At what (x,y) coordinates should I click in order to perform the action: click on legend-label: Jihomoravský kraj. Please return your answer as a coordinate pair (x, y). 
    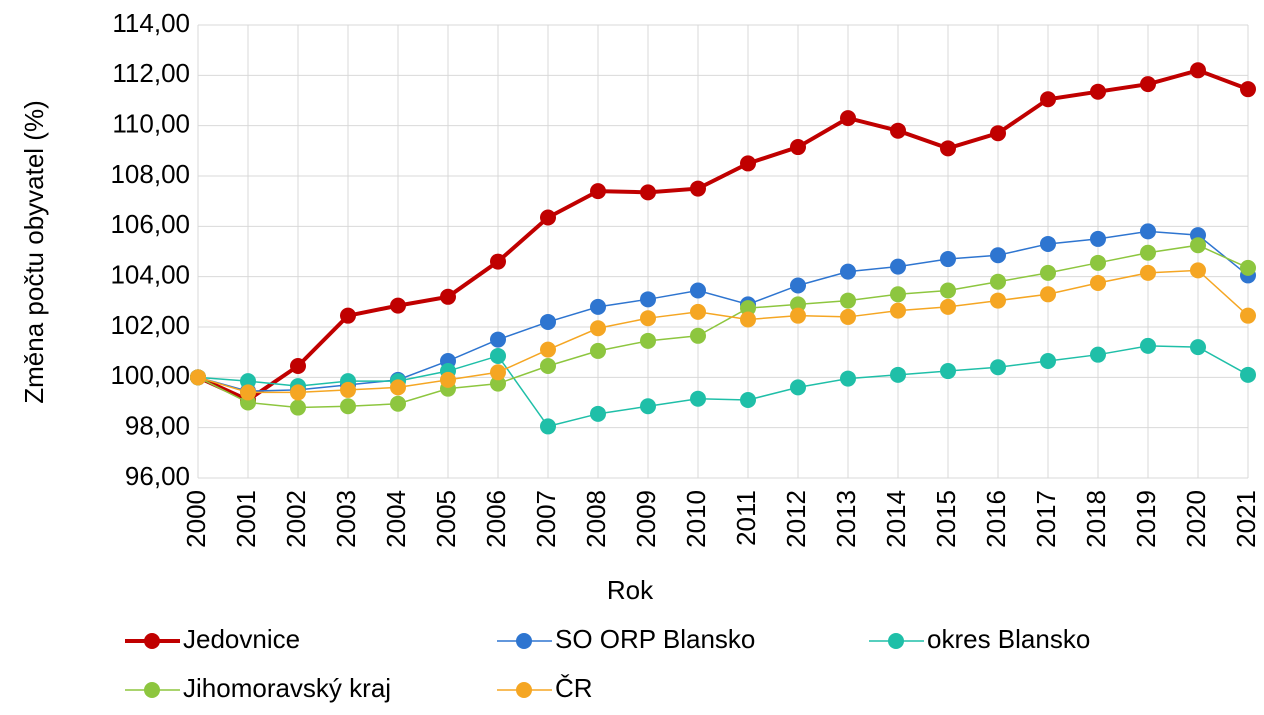
    Looking at the image, I should click on (287, 688).